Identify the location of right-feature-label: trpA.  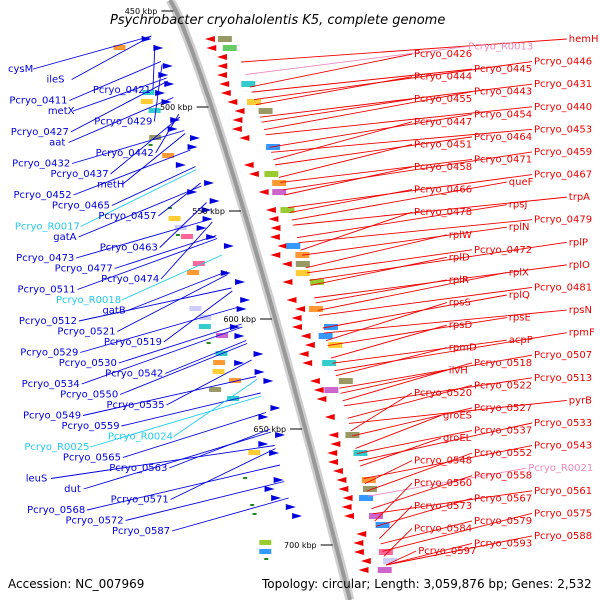
(579, 197).